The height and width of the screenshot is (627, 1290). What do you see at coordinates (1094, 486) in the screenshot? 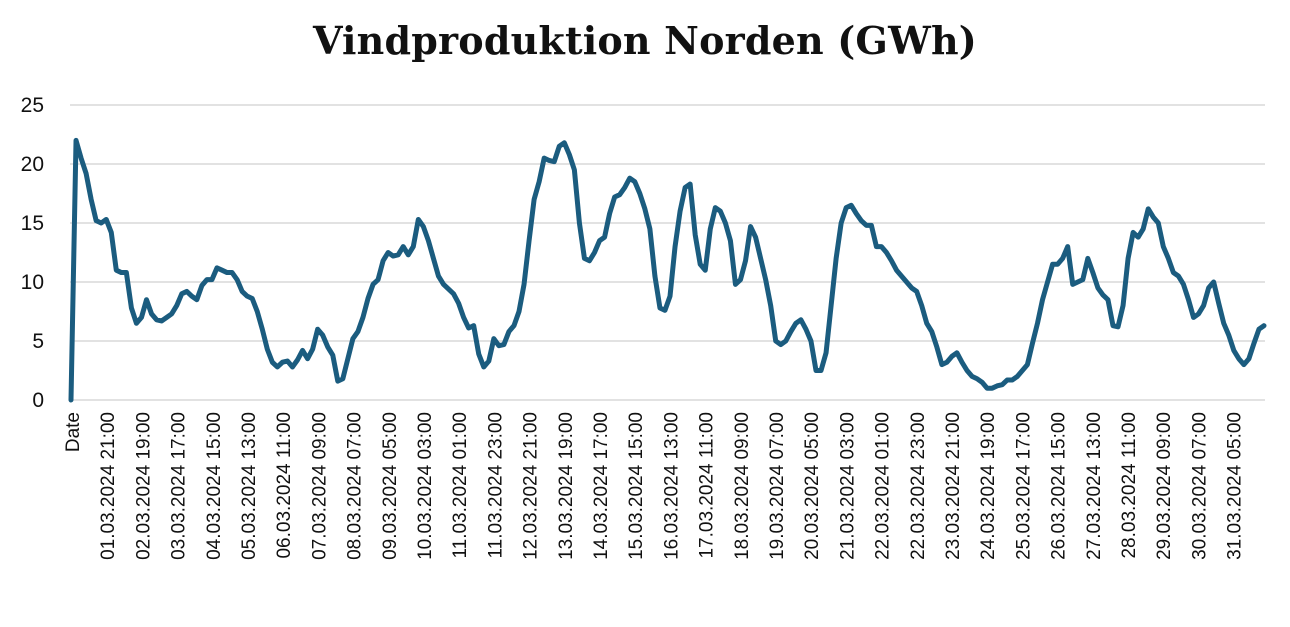
I see `x-tick-label: 27.03.2024 13:00` at bounding box center [1094, 486].